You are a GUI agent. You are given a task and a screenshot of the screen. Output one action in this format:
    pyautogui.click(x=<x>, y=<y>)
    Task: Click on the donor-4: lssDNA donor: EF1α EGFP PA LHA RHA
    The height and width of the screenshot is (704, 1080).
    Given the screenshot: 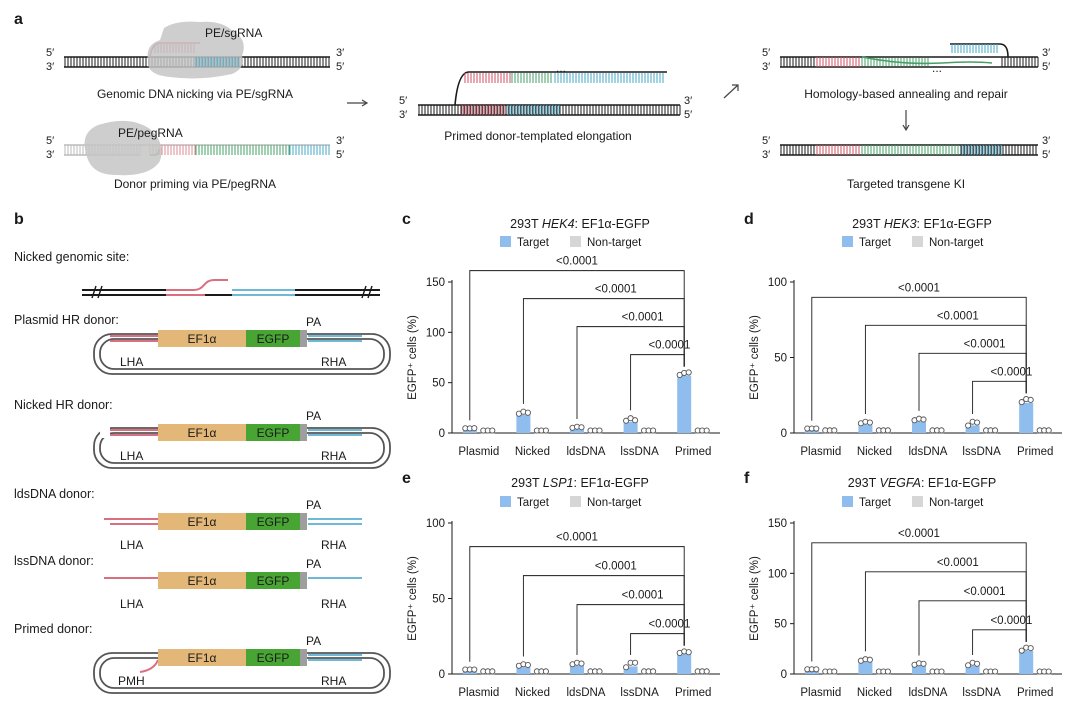 What is the action you would take?
    pyautogui.click(x=188, y=582)
    